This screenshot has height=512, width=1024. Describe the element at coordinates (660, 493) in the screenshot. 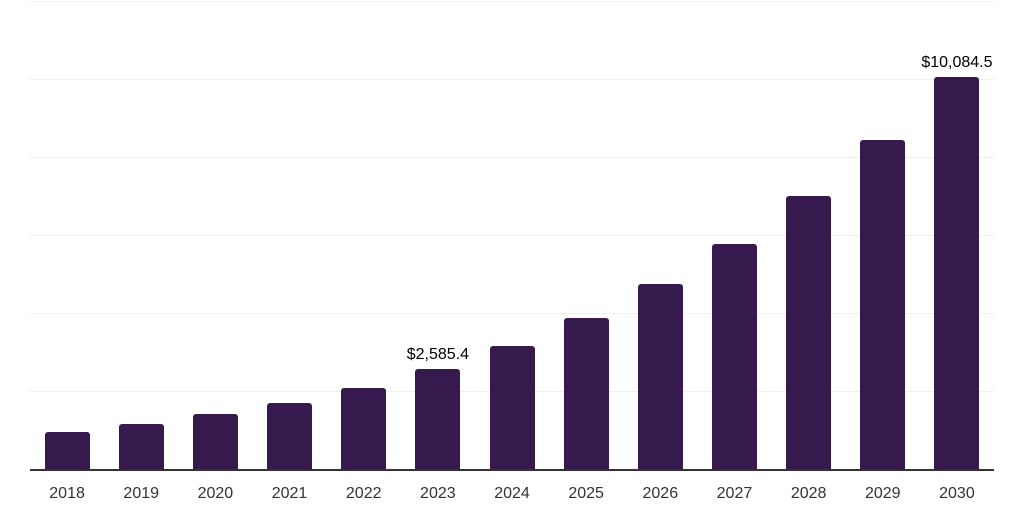

I see `x-tick-2026: 2026` at that location.